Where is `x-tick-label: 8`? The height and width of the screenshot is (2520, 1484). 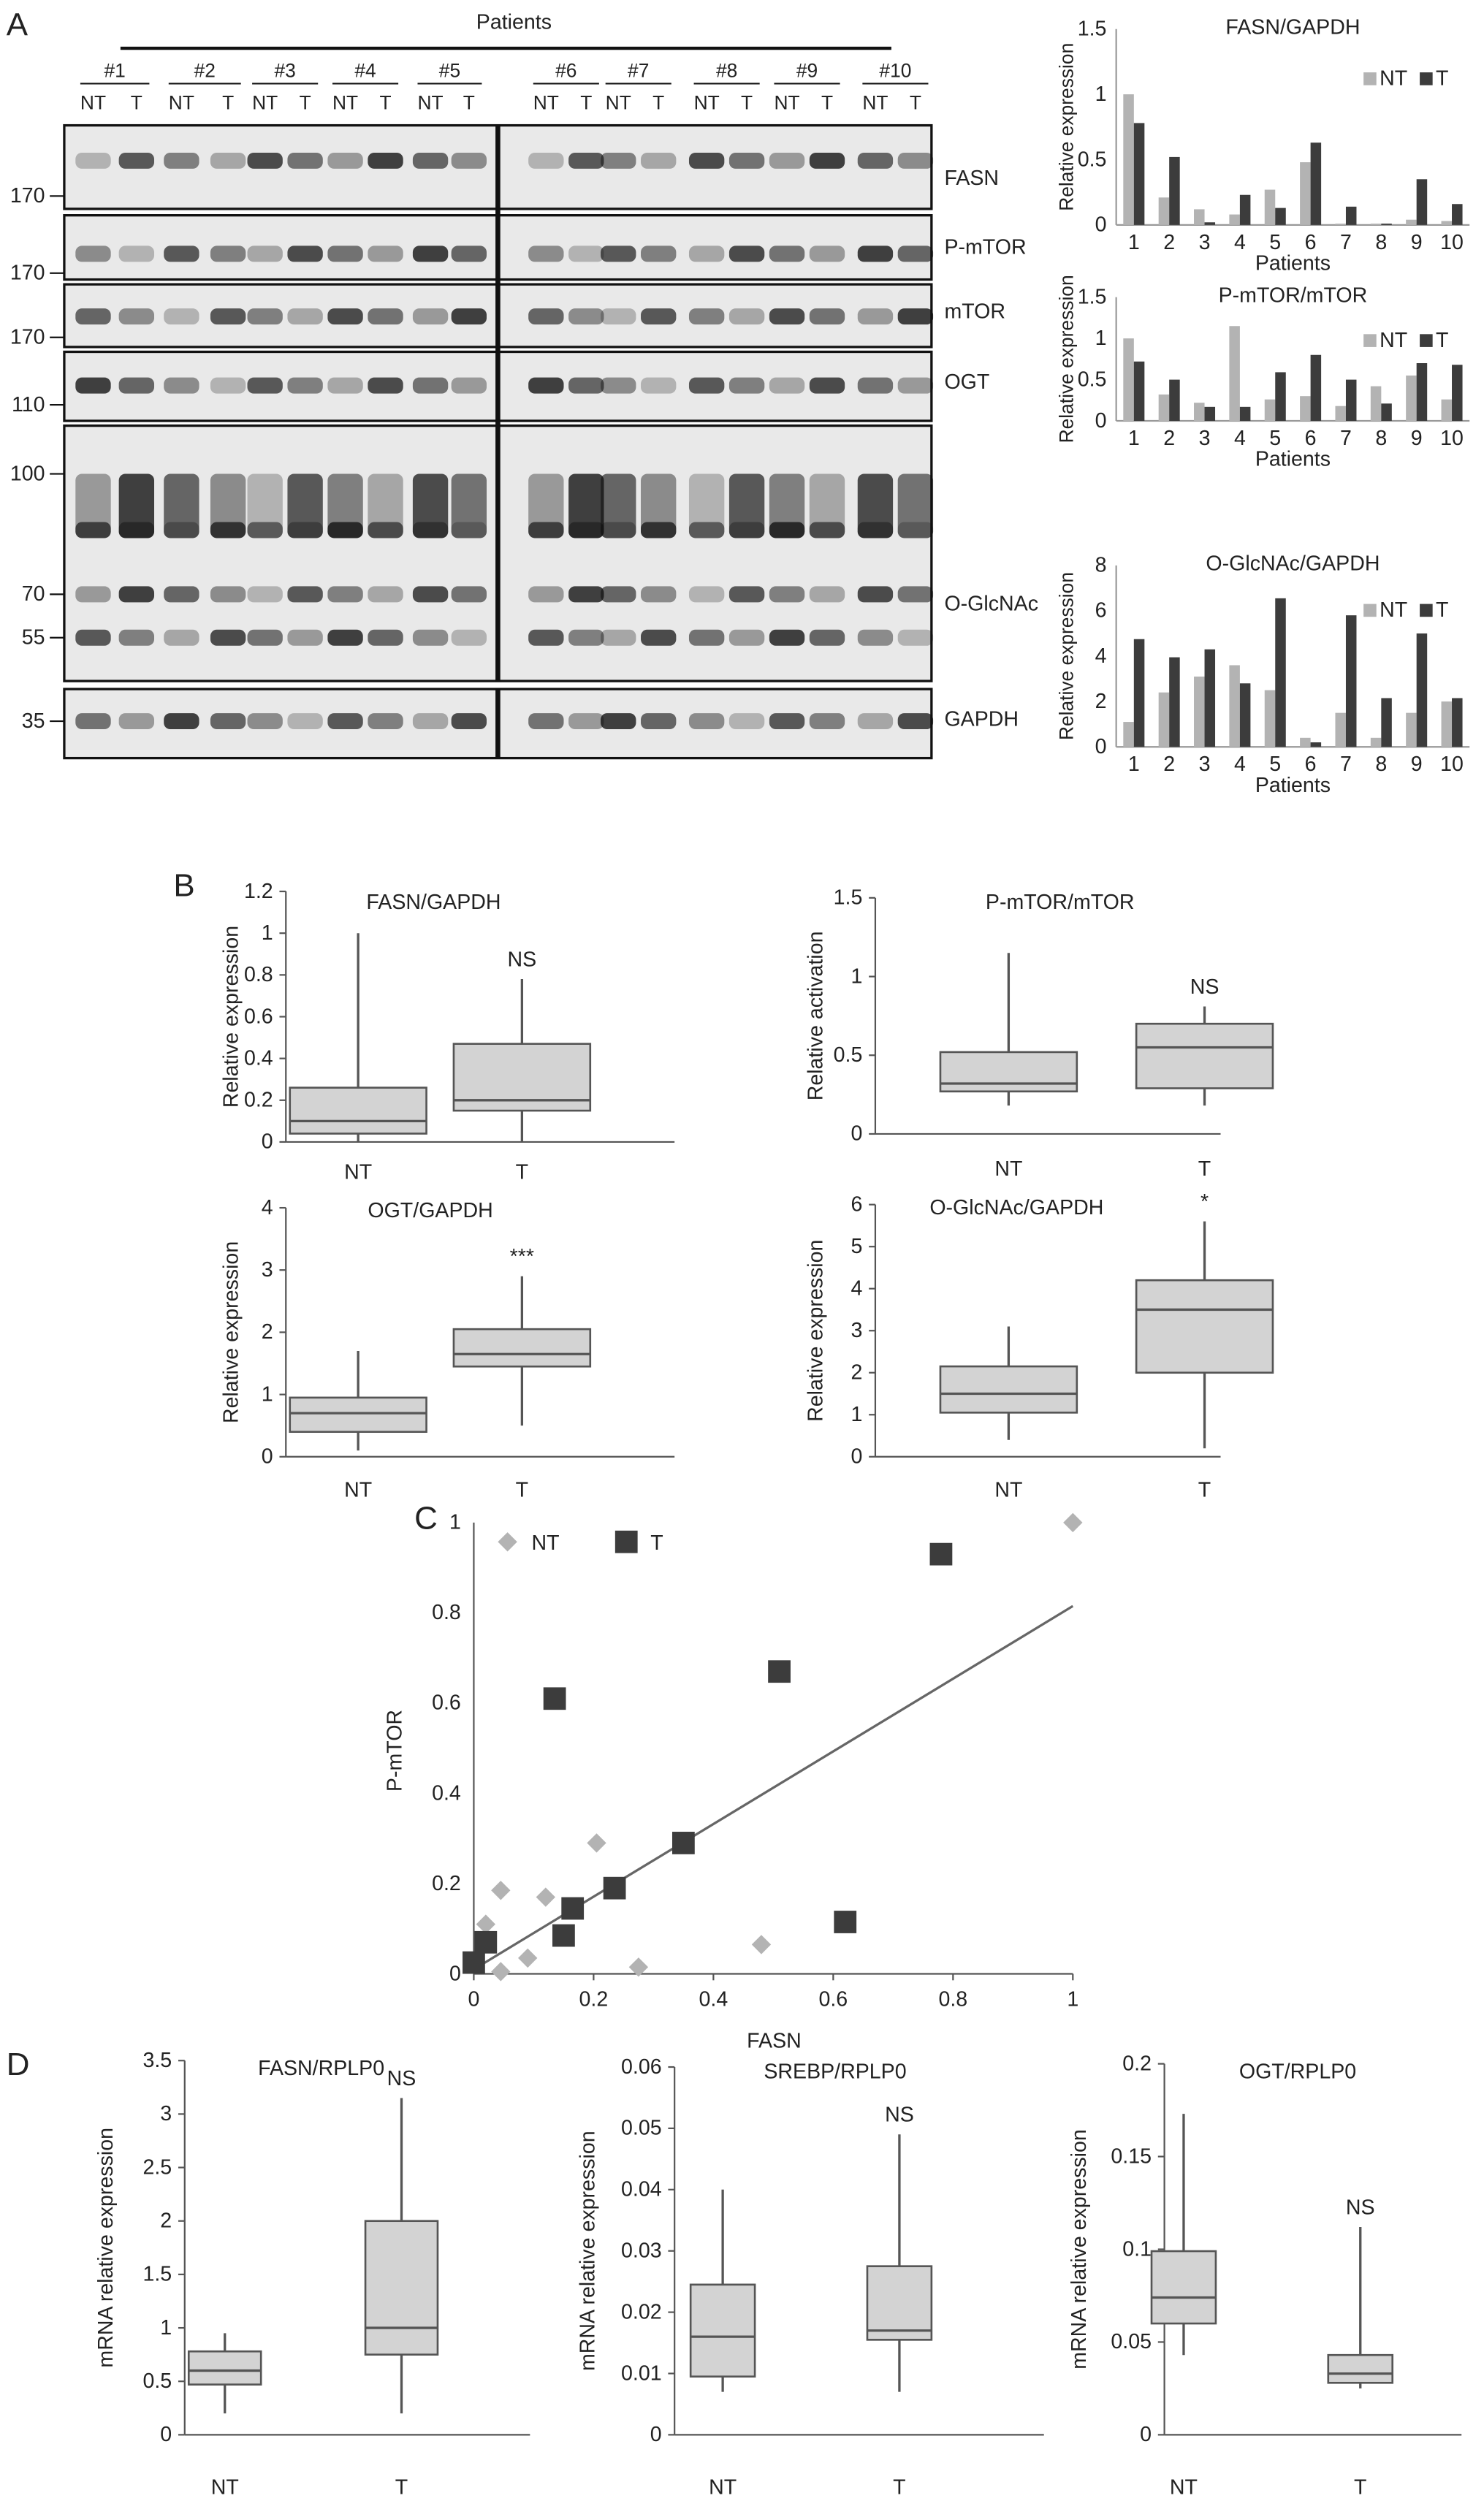 x-tick-label: 8 is located at coordinates (1381, 243).